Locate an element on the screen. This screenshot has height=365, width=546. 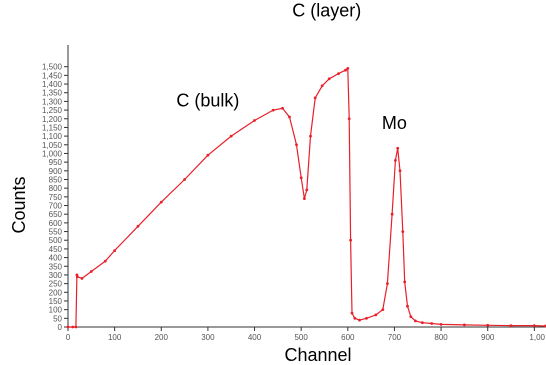
x-tick-label: 400 is located at coordinates (255, 337).